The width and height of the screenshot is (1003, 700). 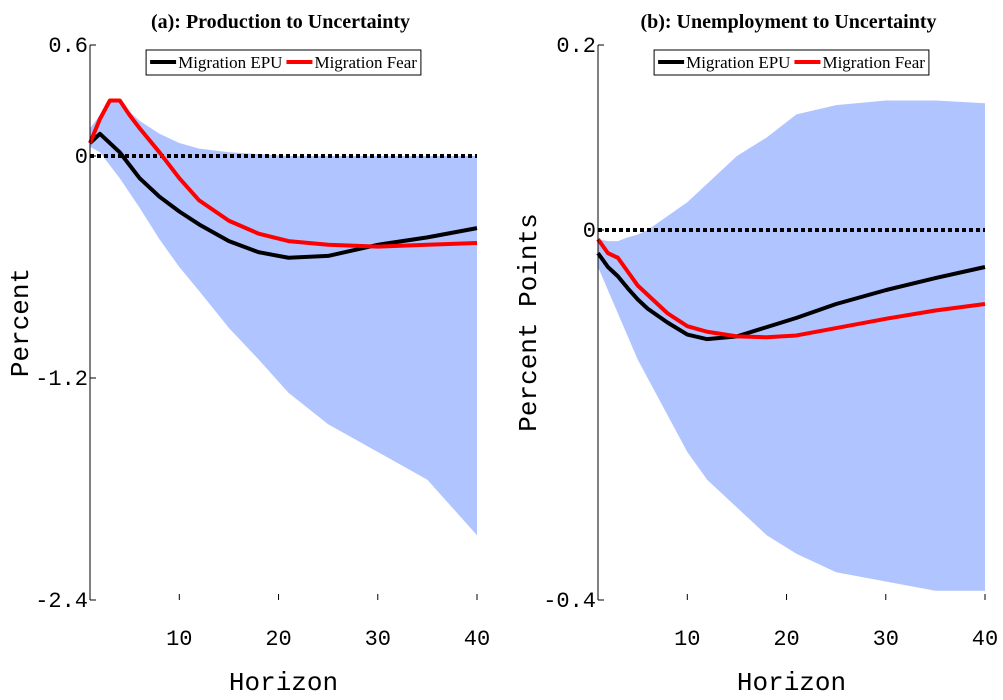 What do you see at coordinates (61, 601) in the screenshot?
I see `y-tick-label: -2.4` at bounding box center [61, 601].